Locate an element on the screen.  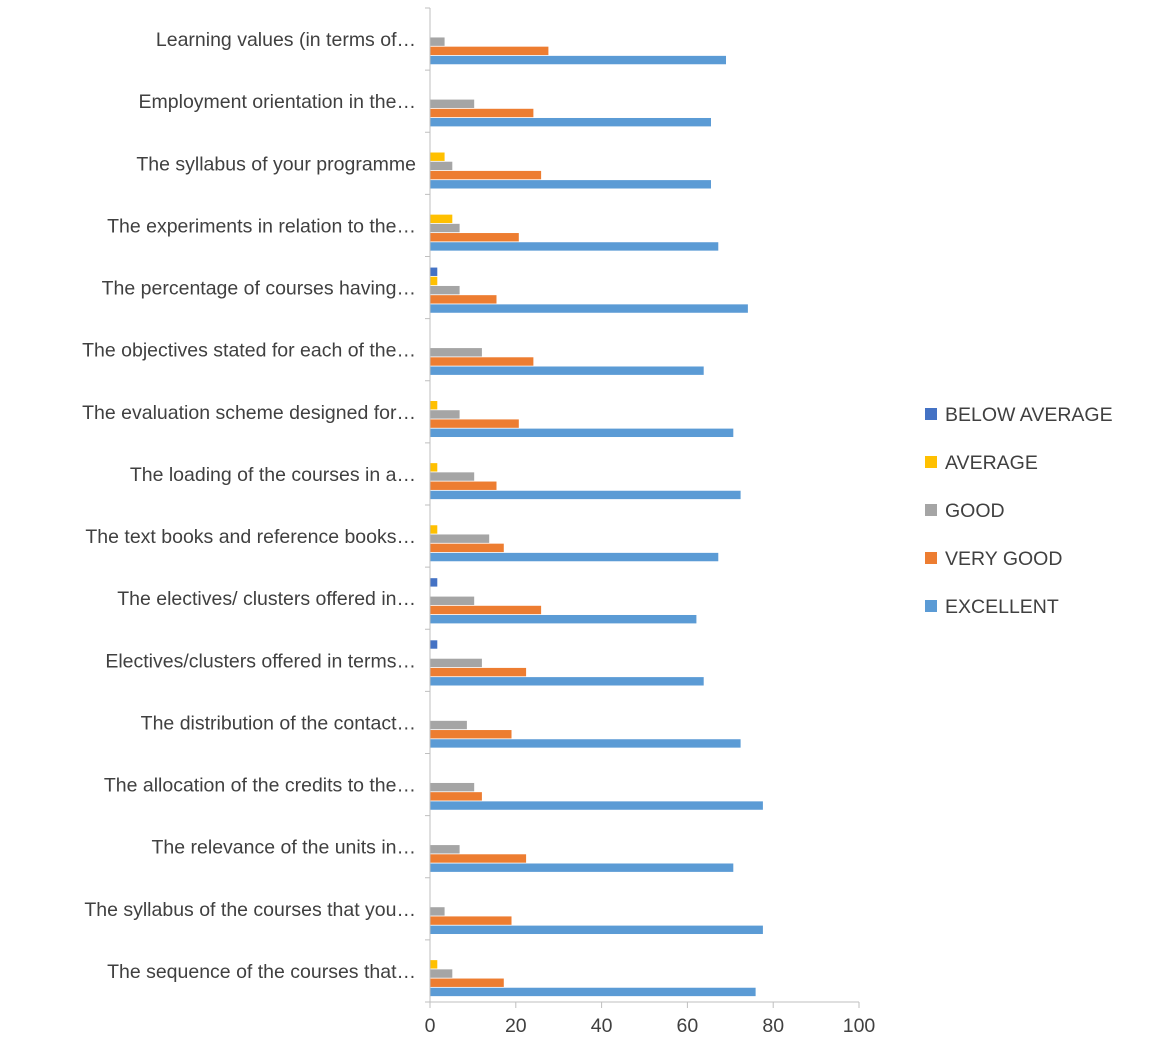
legend-label: BELOW AVERAGE is located at coordinates (1029, 415).